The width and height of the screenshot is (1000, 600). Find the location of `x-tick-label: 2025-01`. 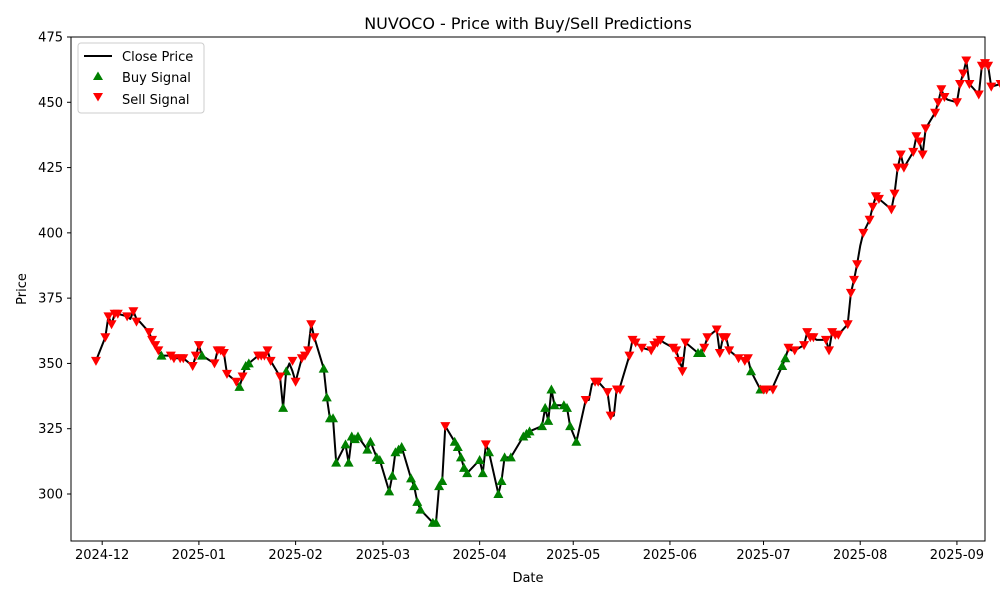

x-tick-label: 2025-01 is located at coordinates (199, 555).